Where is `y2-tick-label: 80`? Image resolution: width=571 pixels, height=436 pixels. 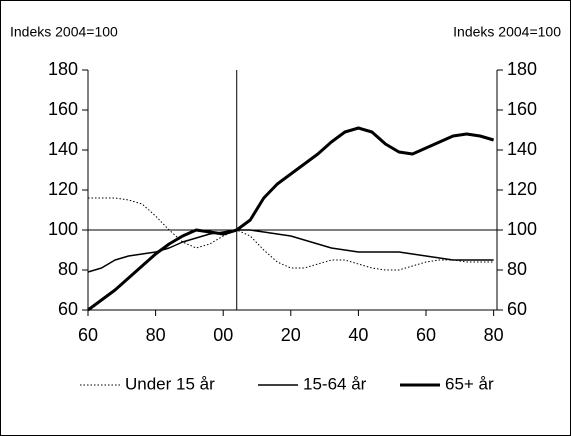 y2-tick-label: 80 is located at coordinates (517, 269).